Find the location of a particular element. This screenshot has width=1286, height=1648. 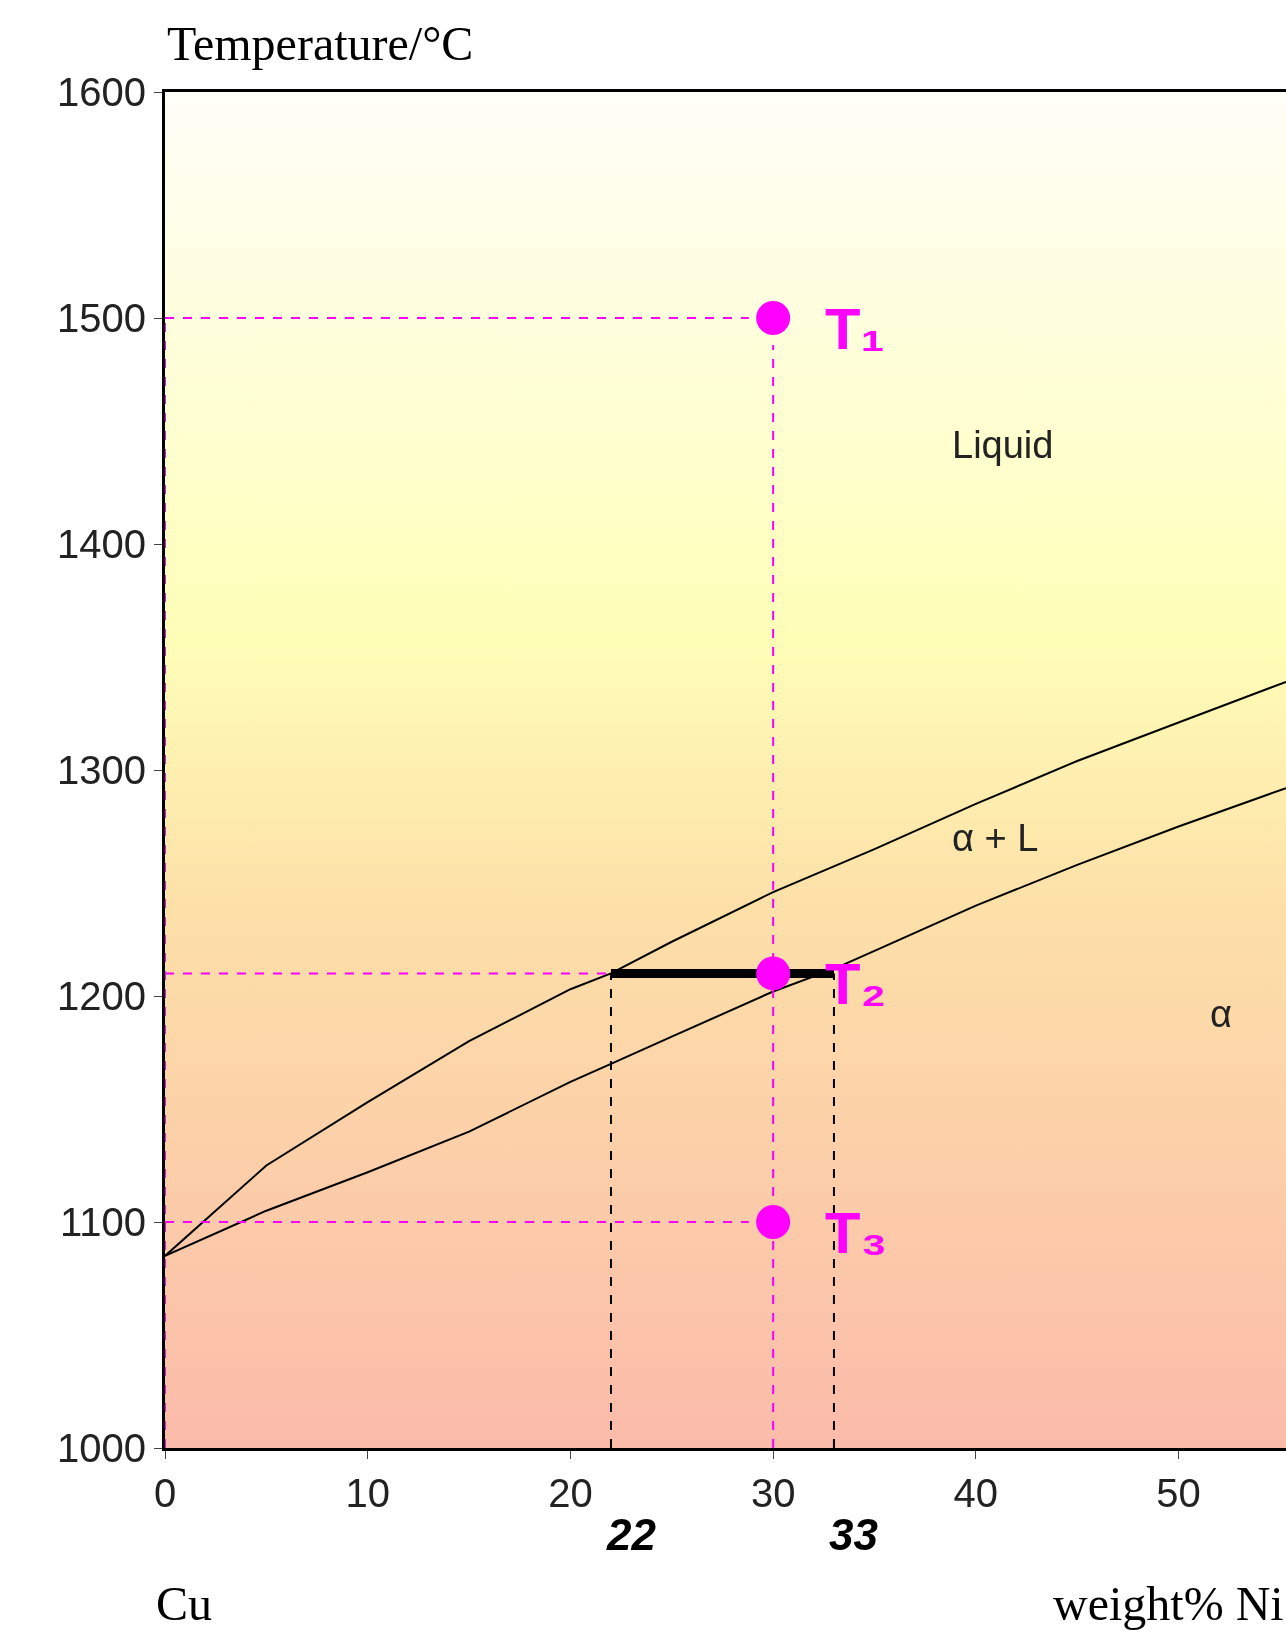

x-tick-label: 0 is located at coordinates (165, 1493).